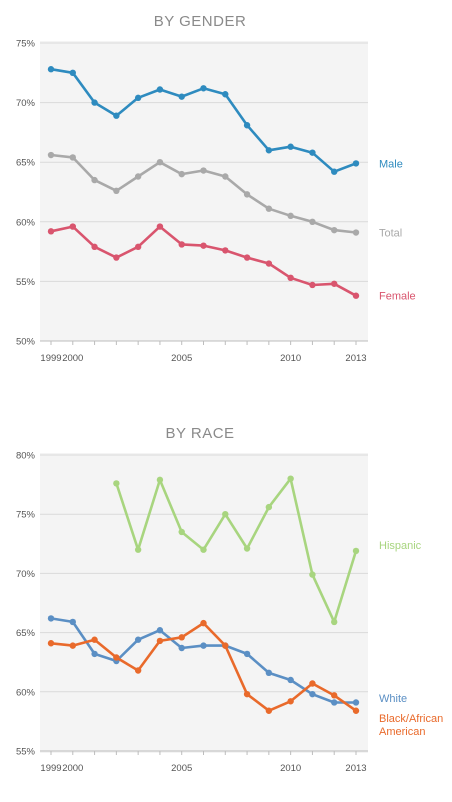 The image size is (452, 802). I want to click on race-chart-title: BY RACE, so click(199, 433).